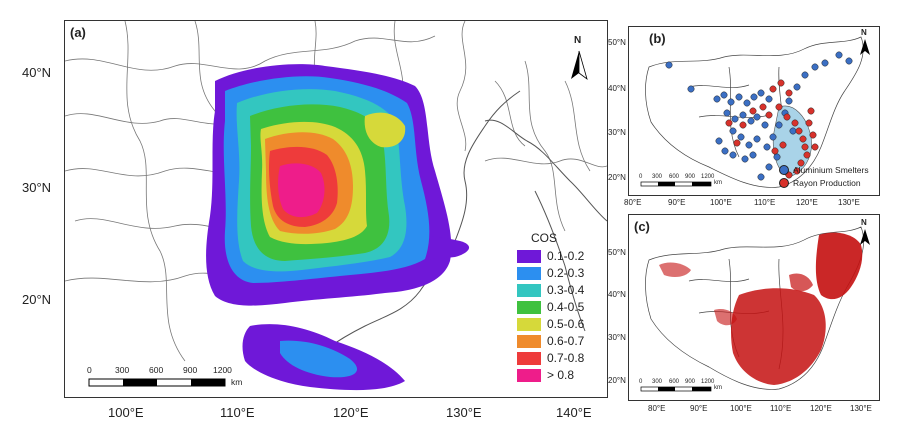 The image size is (899, 431). What do you see at coordinates (765, 202) in the screenshot?
I see `panel-b-x-tick: 110°E` at bounding box center [765, 202].